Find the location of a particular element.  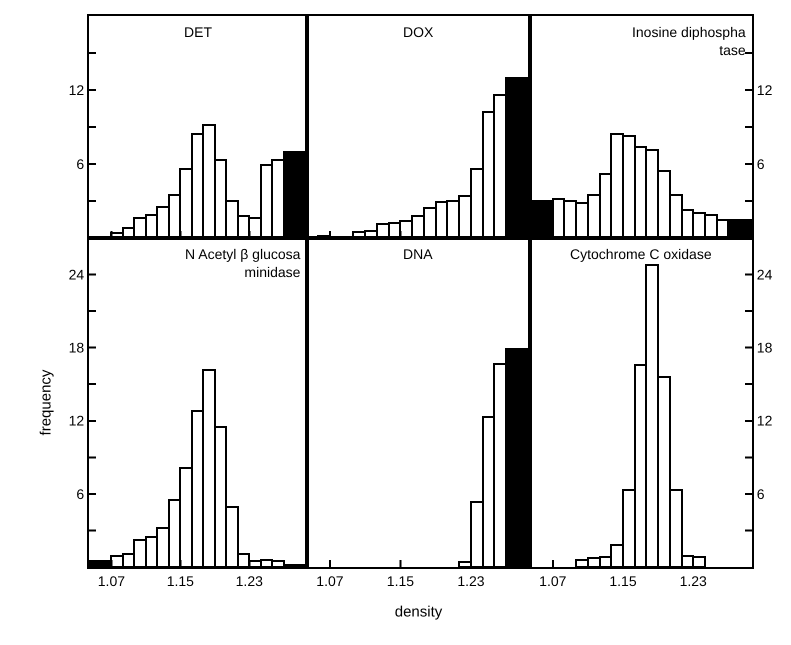

text: DOX is located at coordinates (418, 32).